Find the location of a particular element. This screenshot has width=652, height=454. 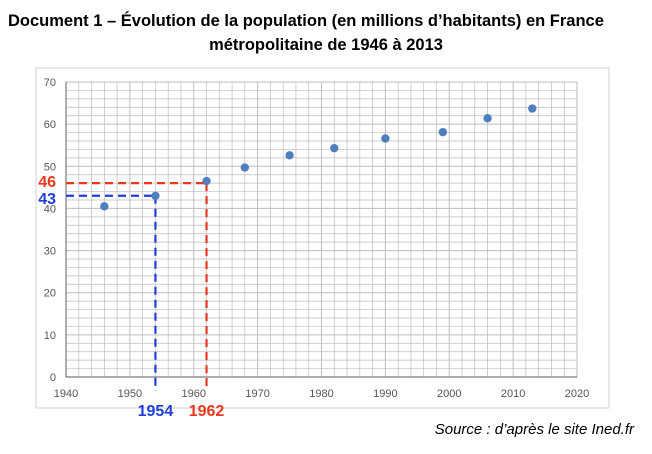

y-marker-label-red: 46 is located at coordinates (47, 182).